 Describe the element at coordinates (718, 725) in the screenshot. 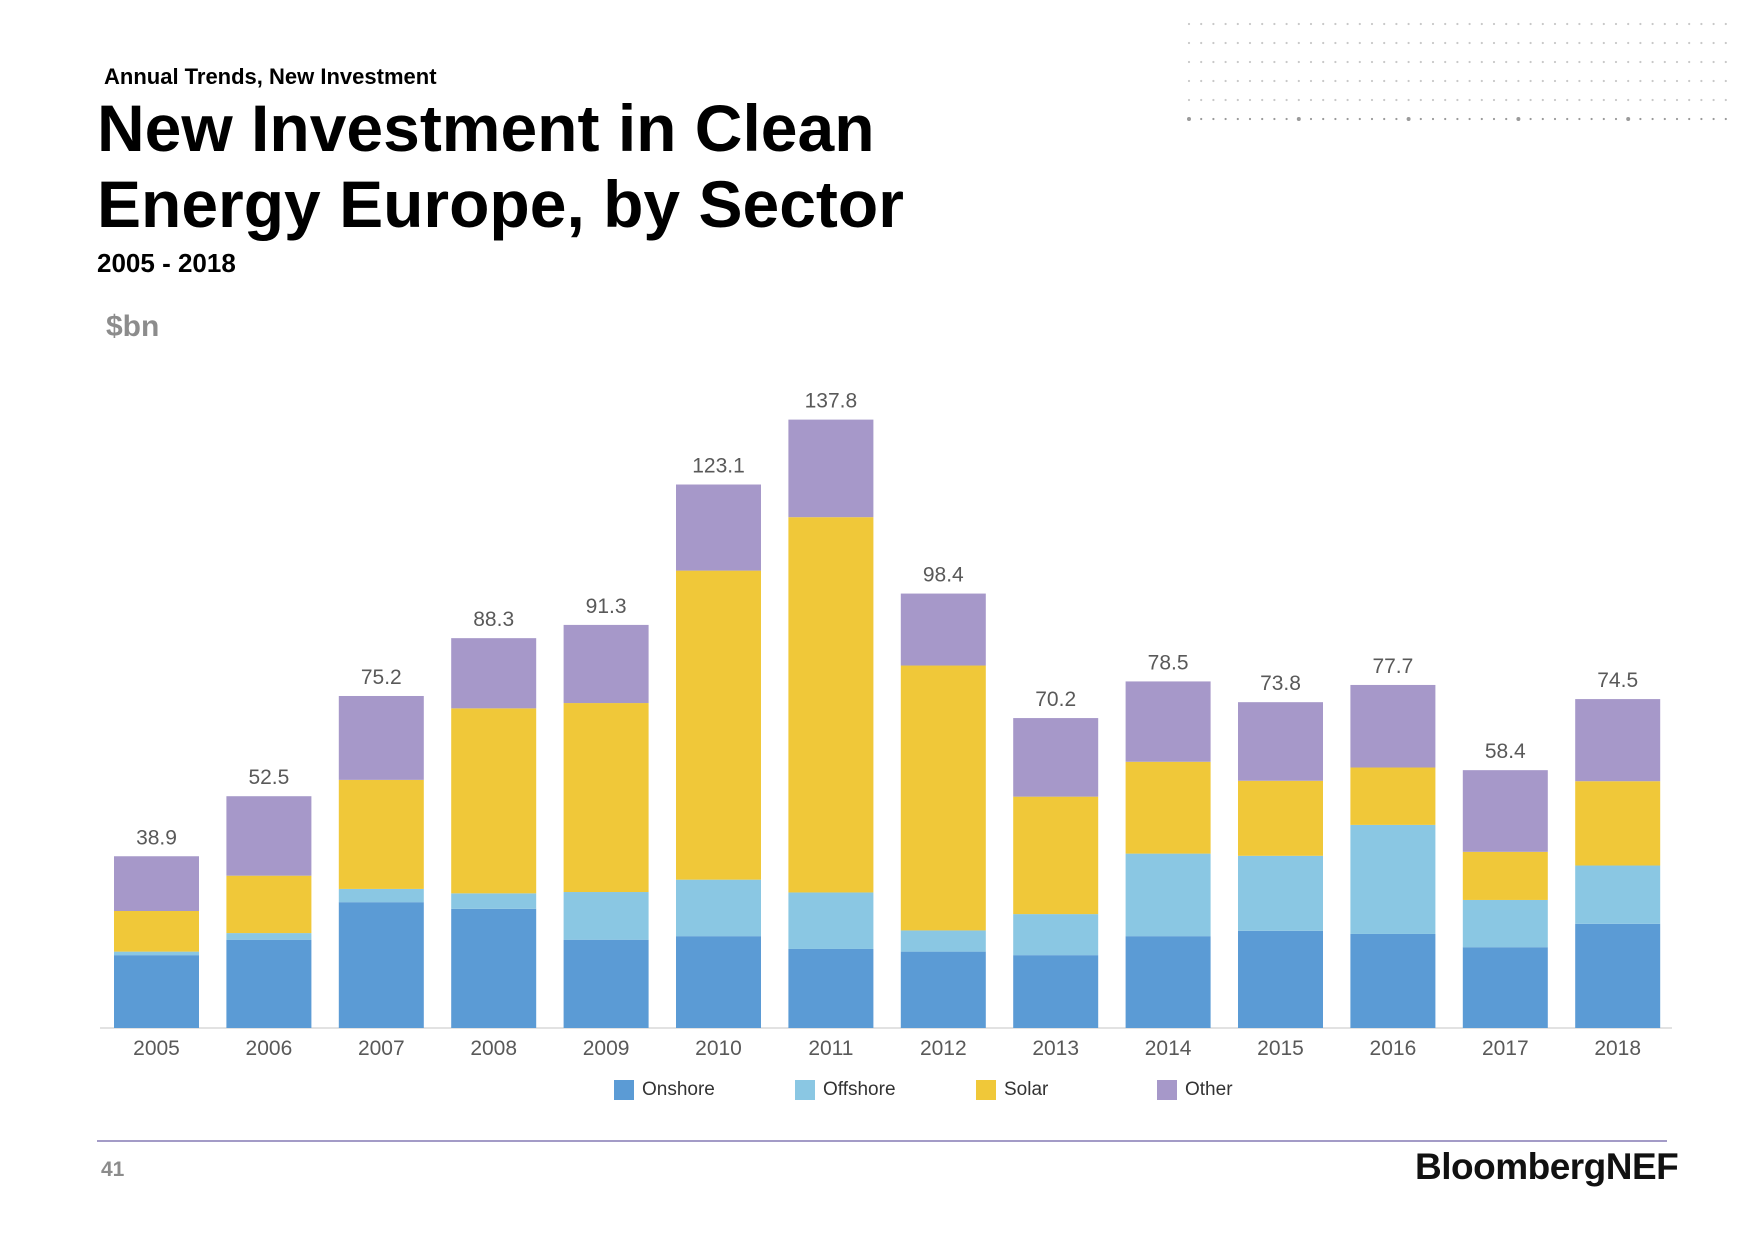

I see `bar-segment-solar-2010` at that location.